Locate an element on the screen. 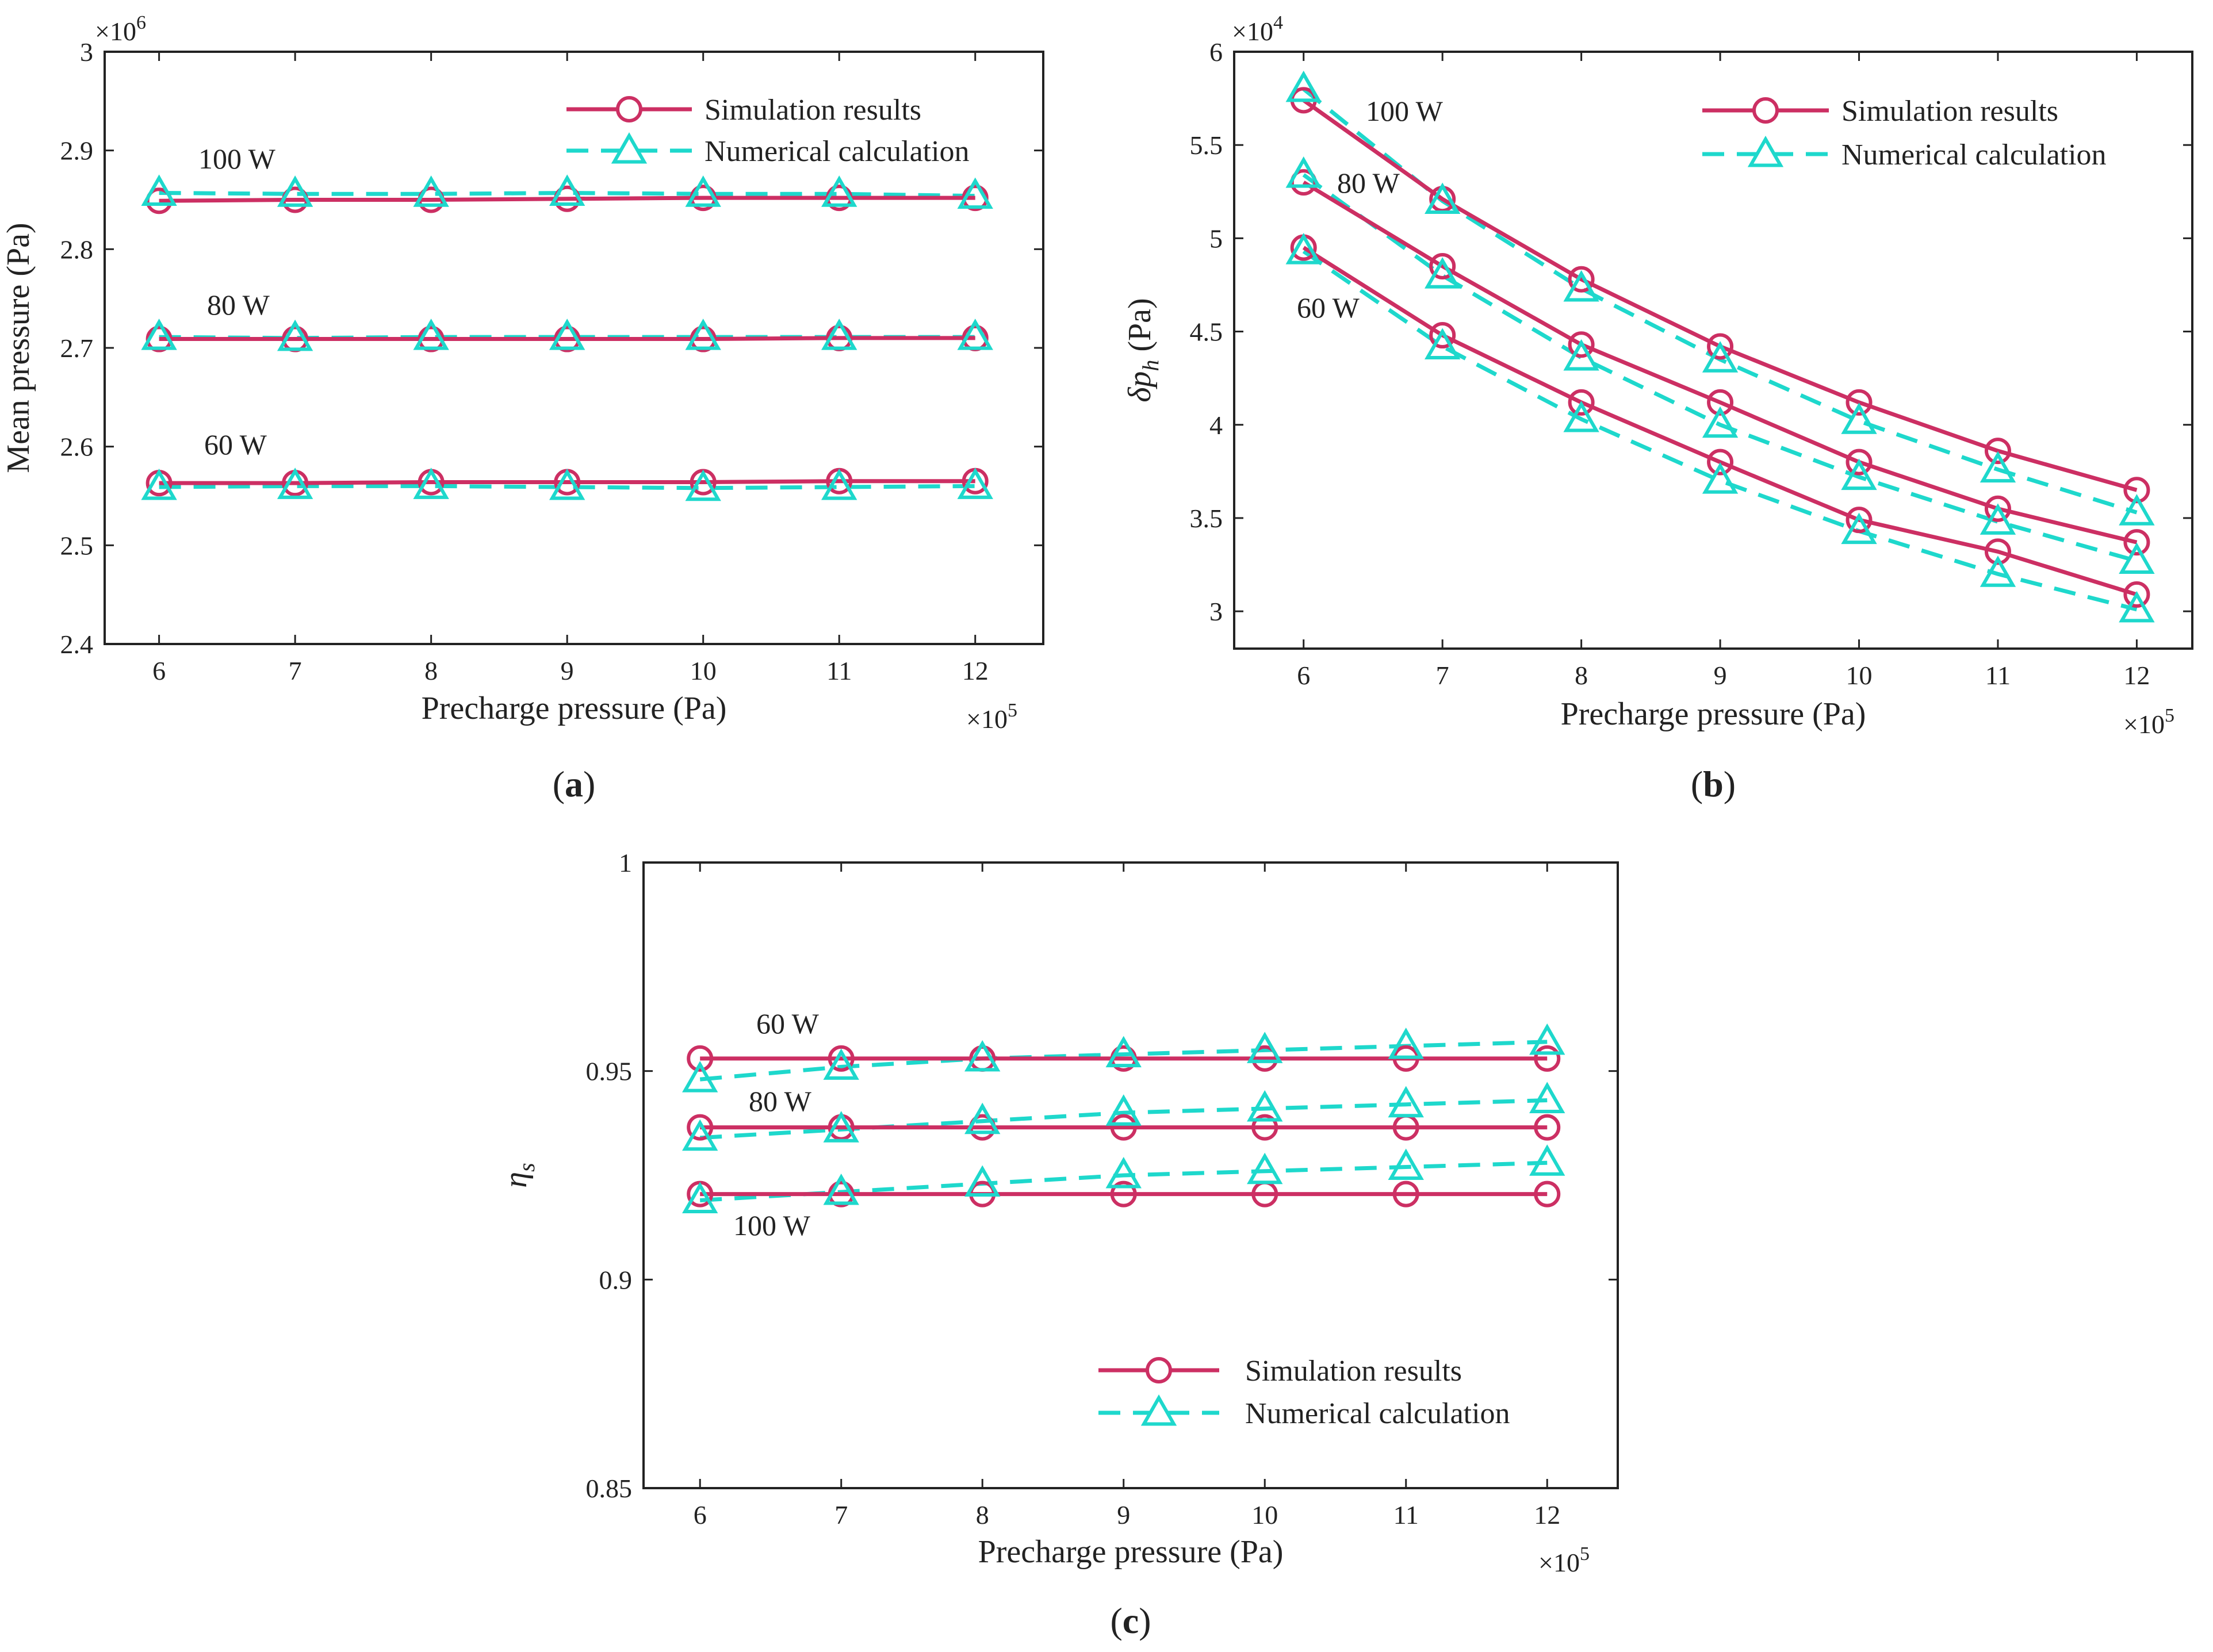  curve-label: 100 W is located at coordinates (237, 159).